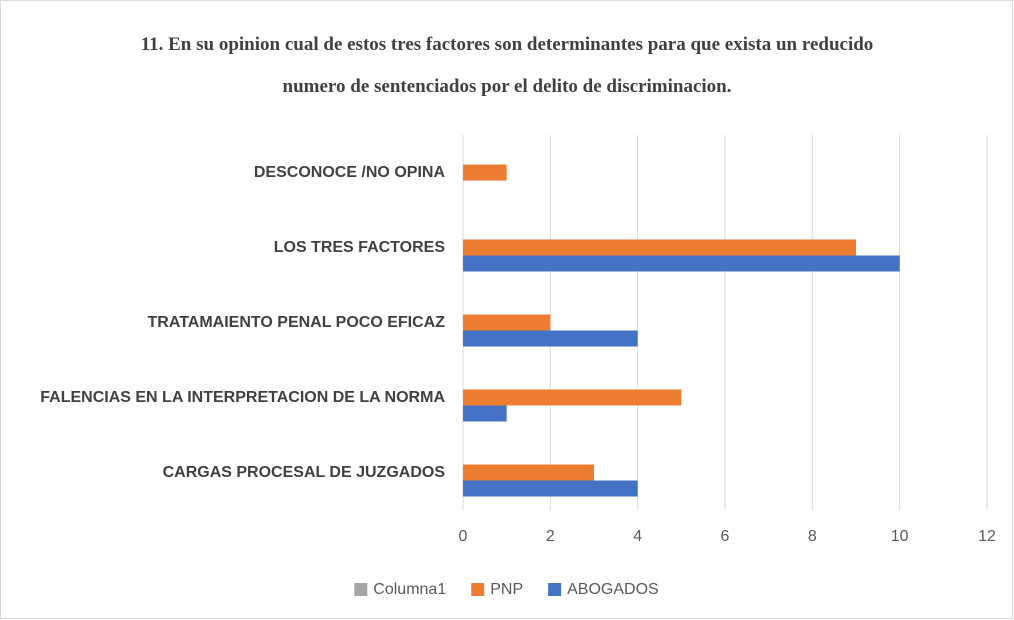 This screenshot has width=1014, height=620. I want to click on x-tick-label: 8, so click(812, 536).